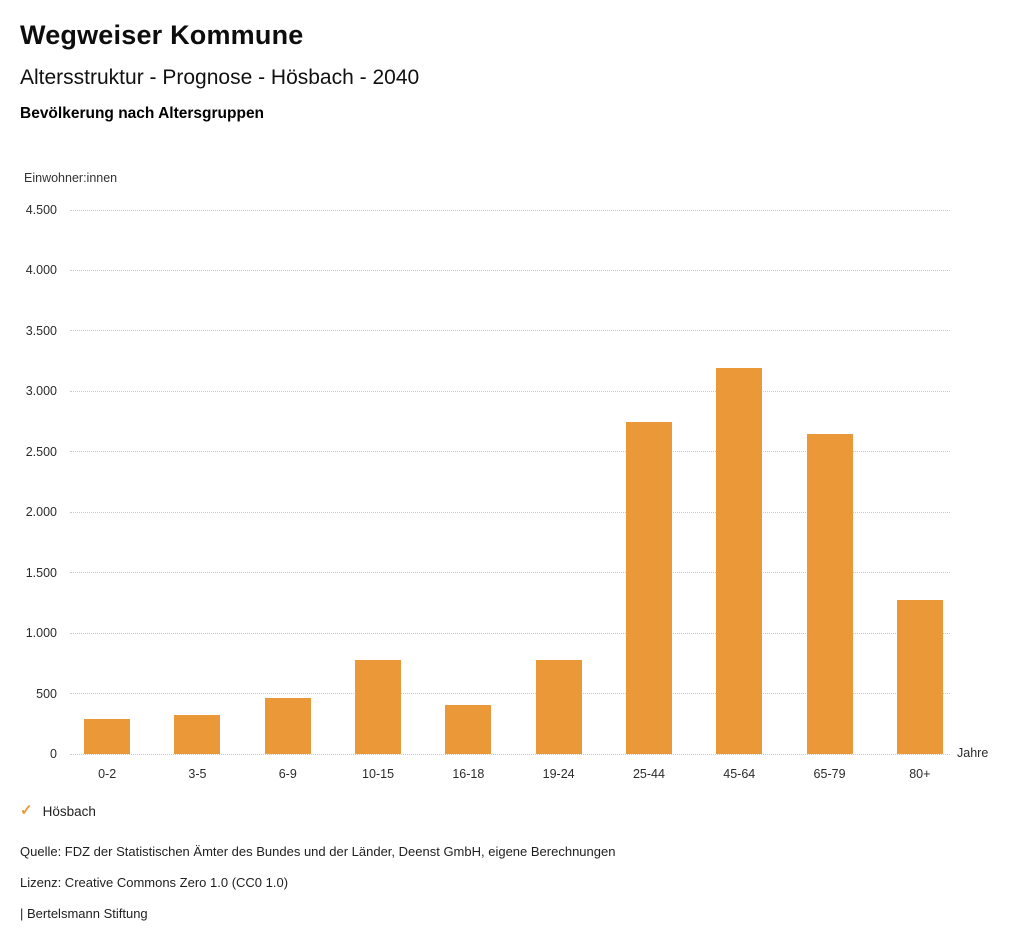 The height and width of the screenshot is (946, 1024). I want to click on legend-item-hoesbach: ✓ Hösbach, so click(58, 811).